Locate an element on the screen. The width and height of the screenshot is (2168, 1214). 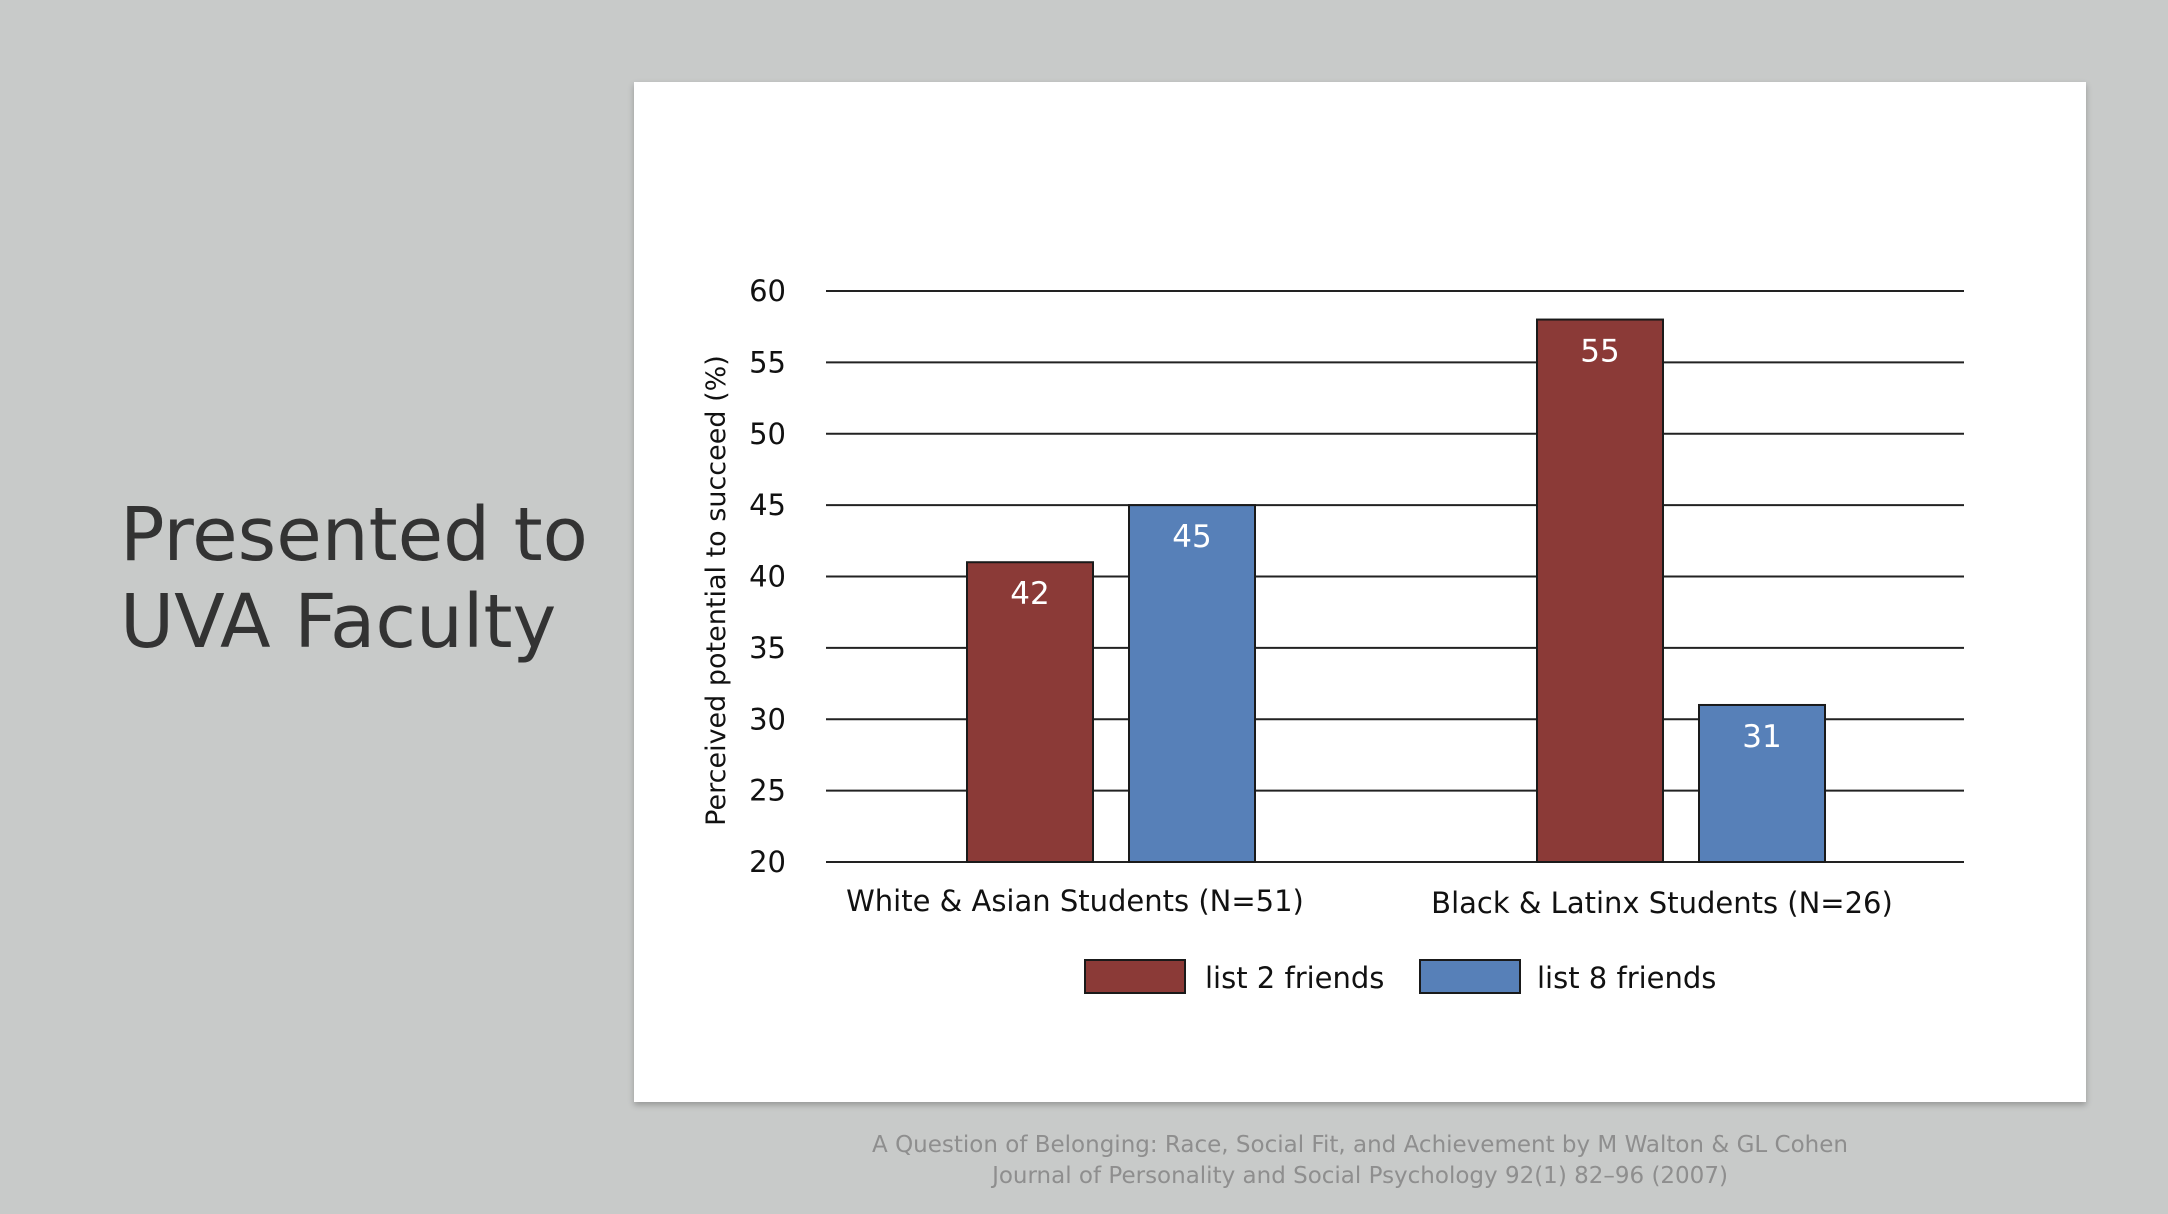
data-label: 55 is located at coordinates (1599, 352).